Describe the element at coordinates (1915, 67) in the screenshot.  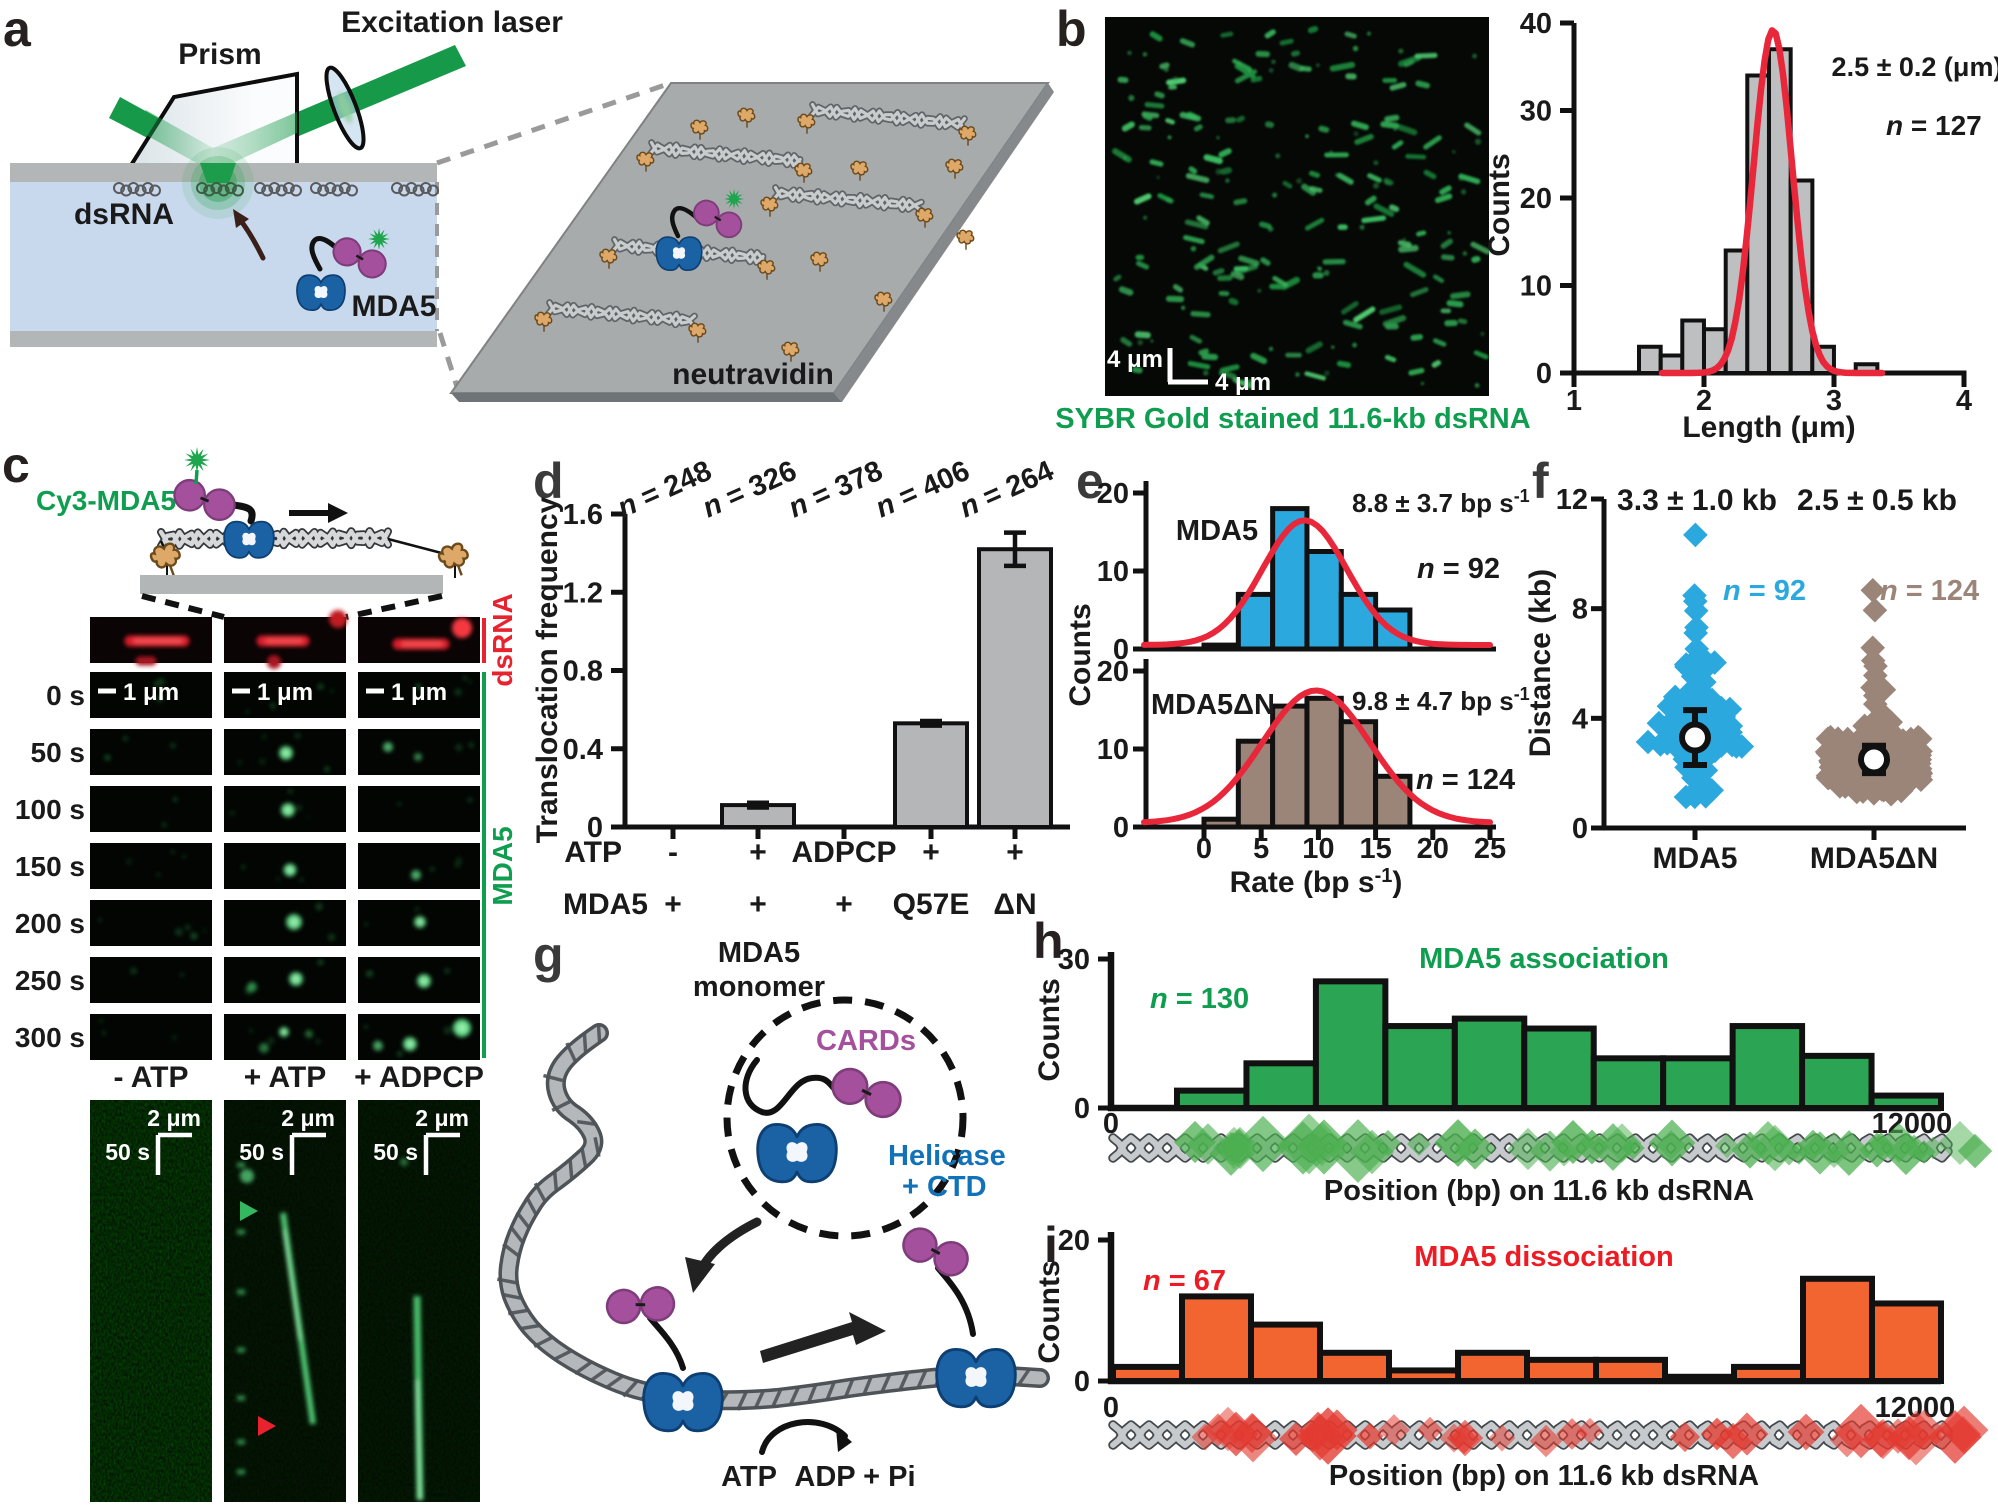
I see `svg-text: 2.5 ± 0.2 (μm)` at that location.